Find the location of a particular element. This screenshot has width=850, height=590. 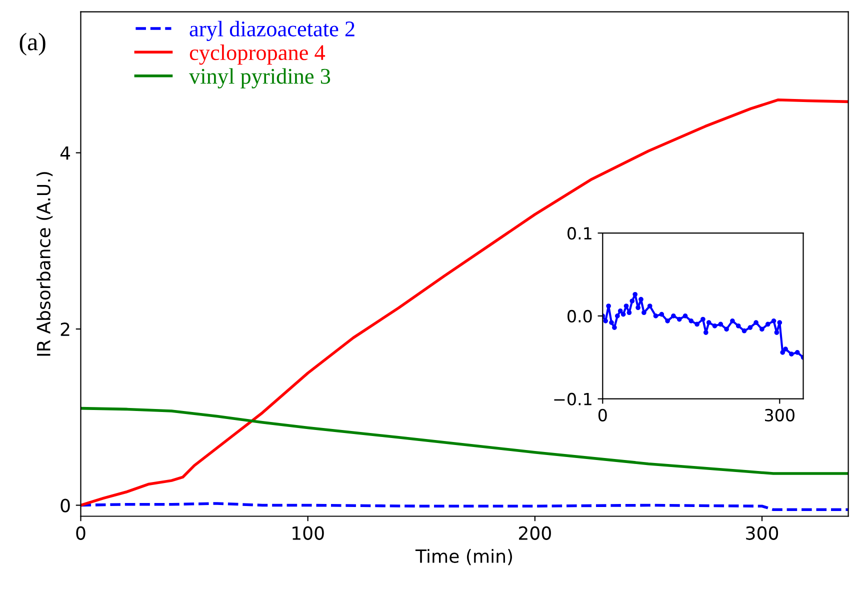

x-tick-label: 100 is located at coordinates (308, 533).